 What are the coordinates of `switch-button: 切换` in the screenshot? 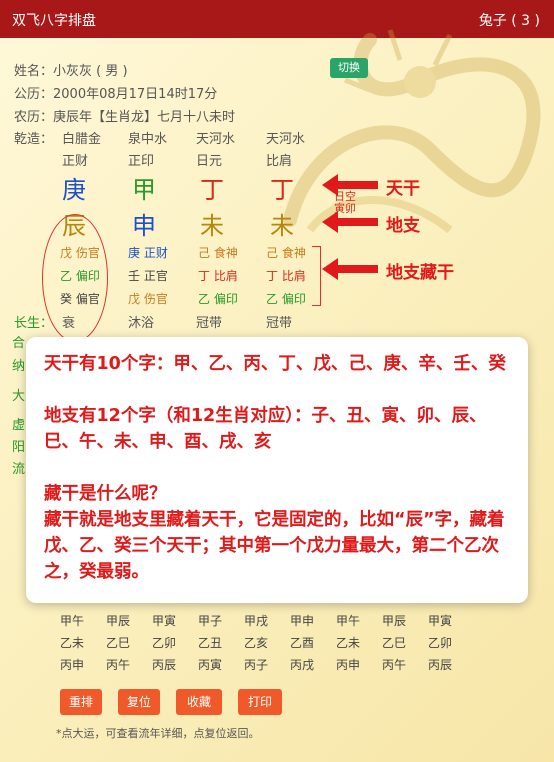 It's located at (349, 68).